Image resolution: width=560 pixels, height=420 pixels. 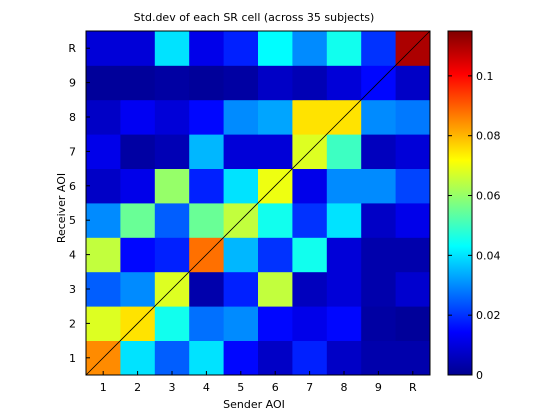 What do you see at coordinates (275, 48) in the screenshot?
I see `heatmap-cell-s6-rR` at bounding box center [275, 48].